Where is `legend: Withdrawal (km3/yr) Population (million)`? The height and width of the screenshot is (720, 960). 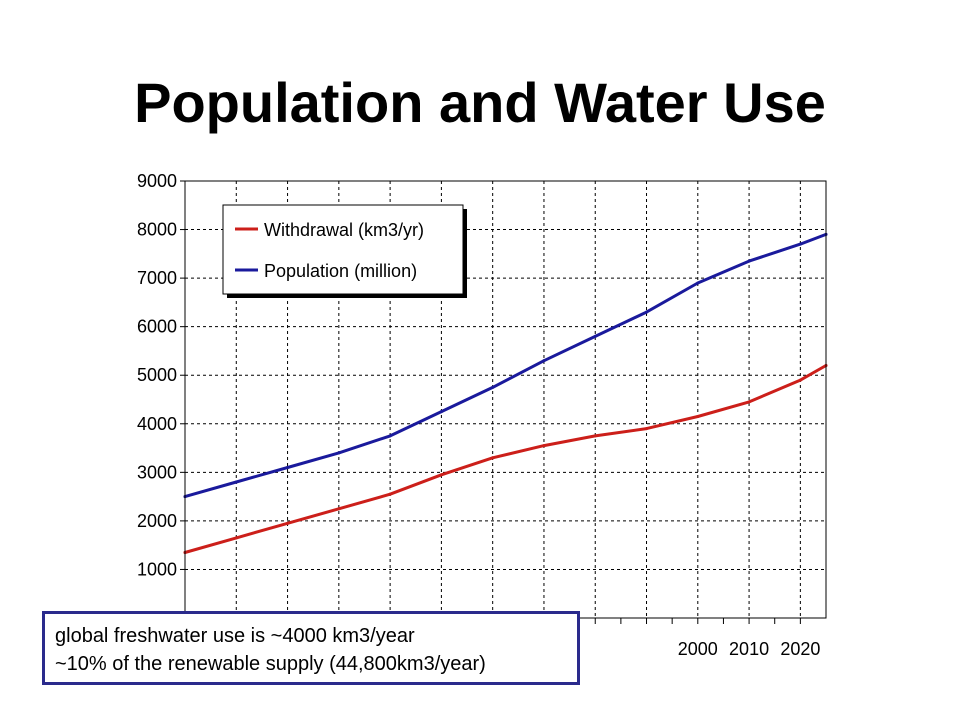 legend: Withdrawal (km3/yr) Population (million) is located at coordinates (344, 251).